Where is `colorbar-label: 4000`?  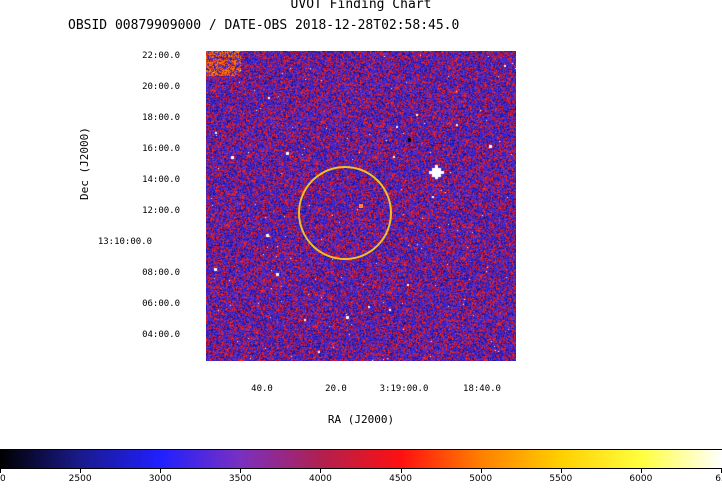 colorbar-label: 4000 is located at coordinates (320, 479).